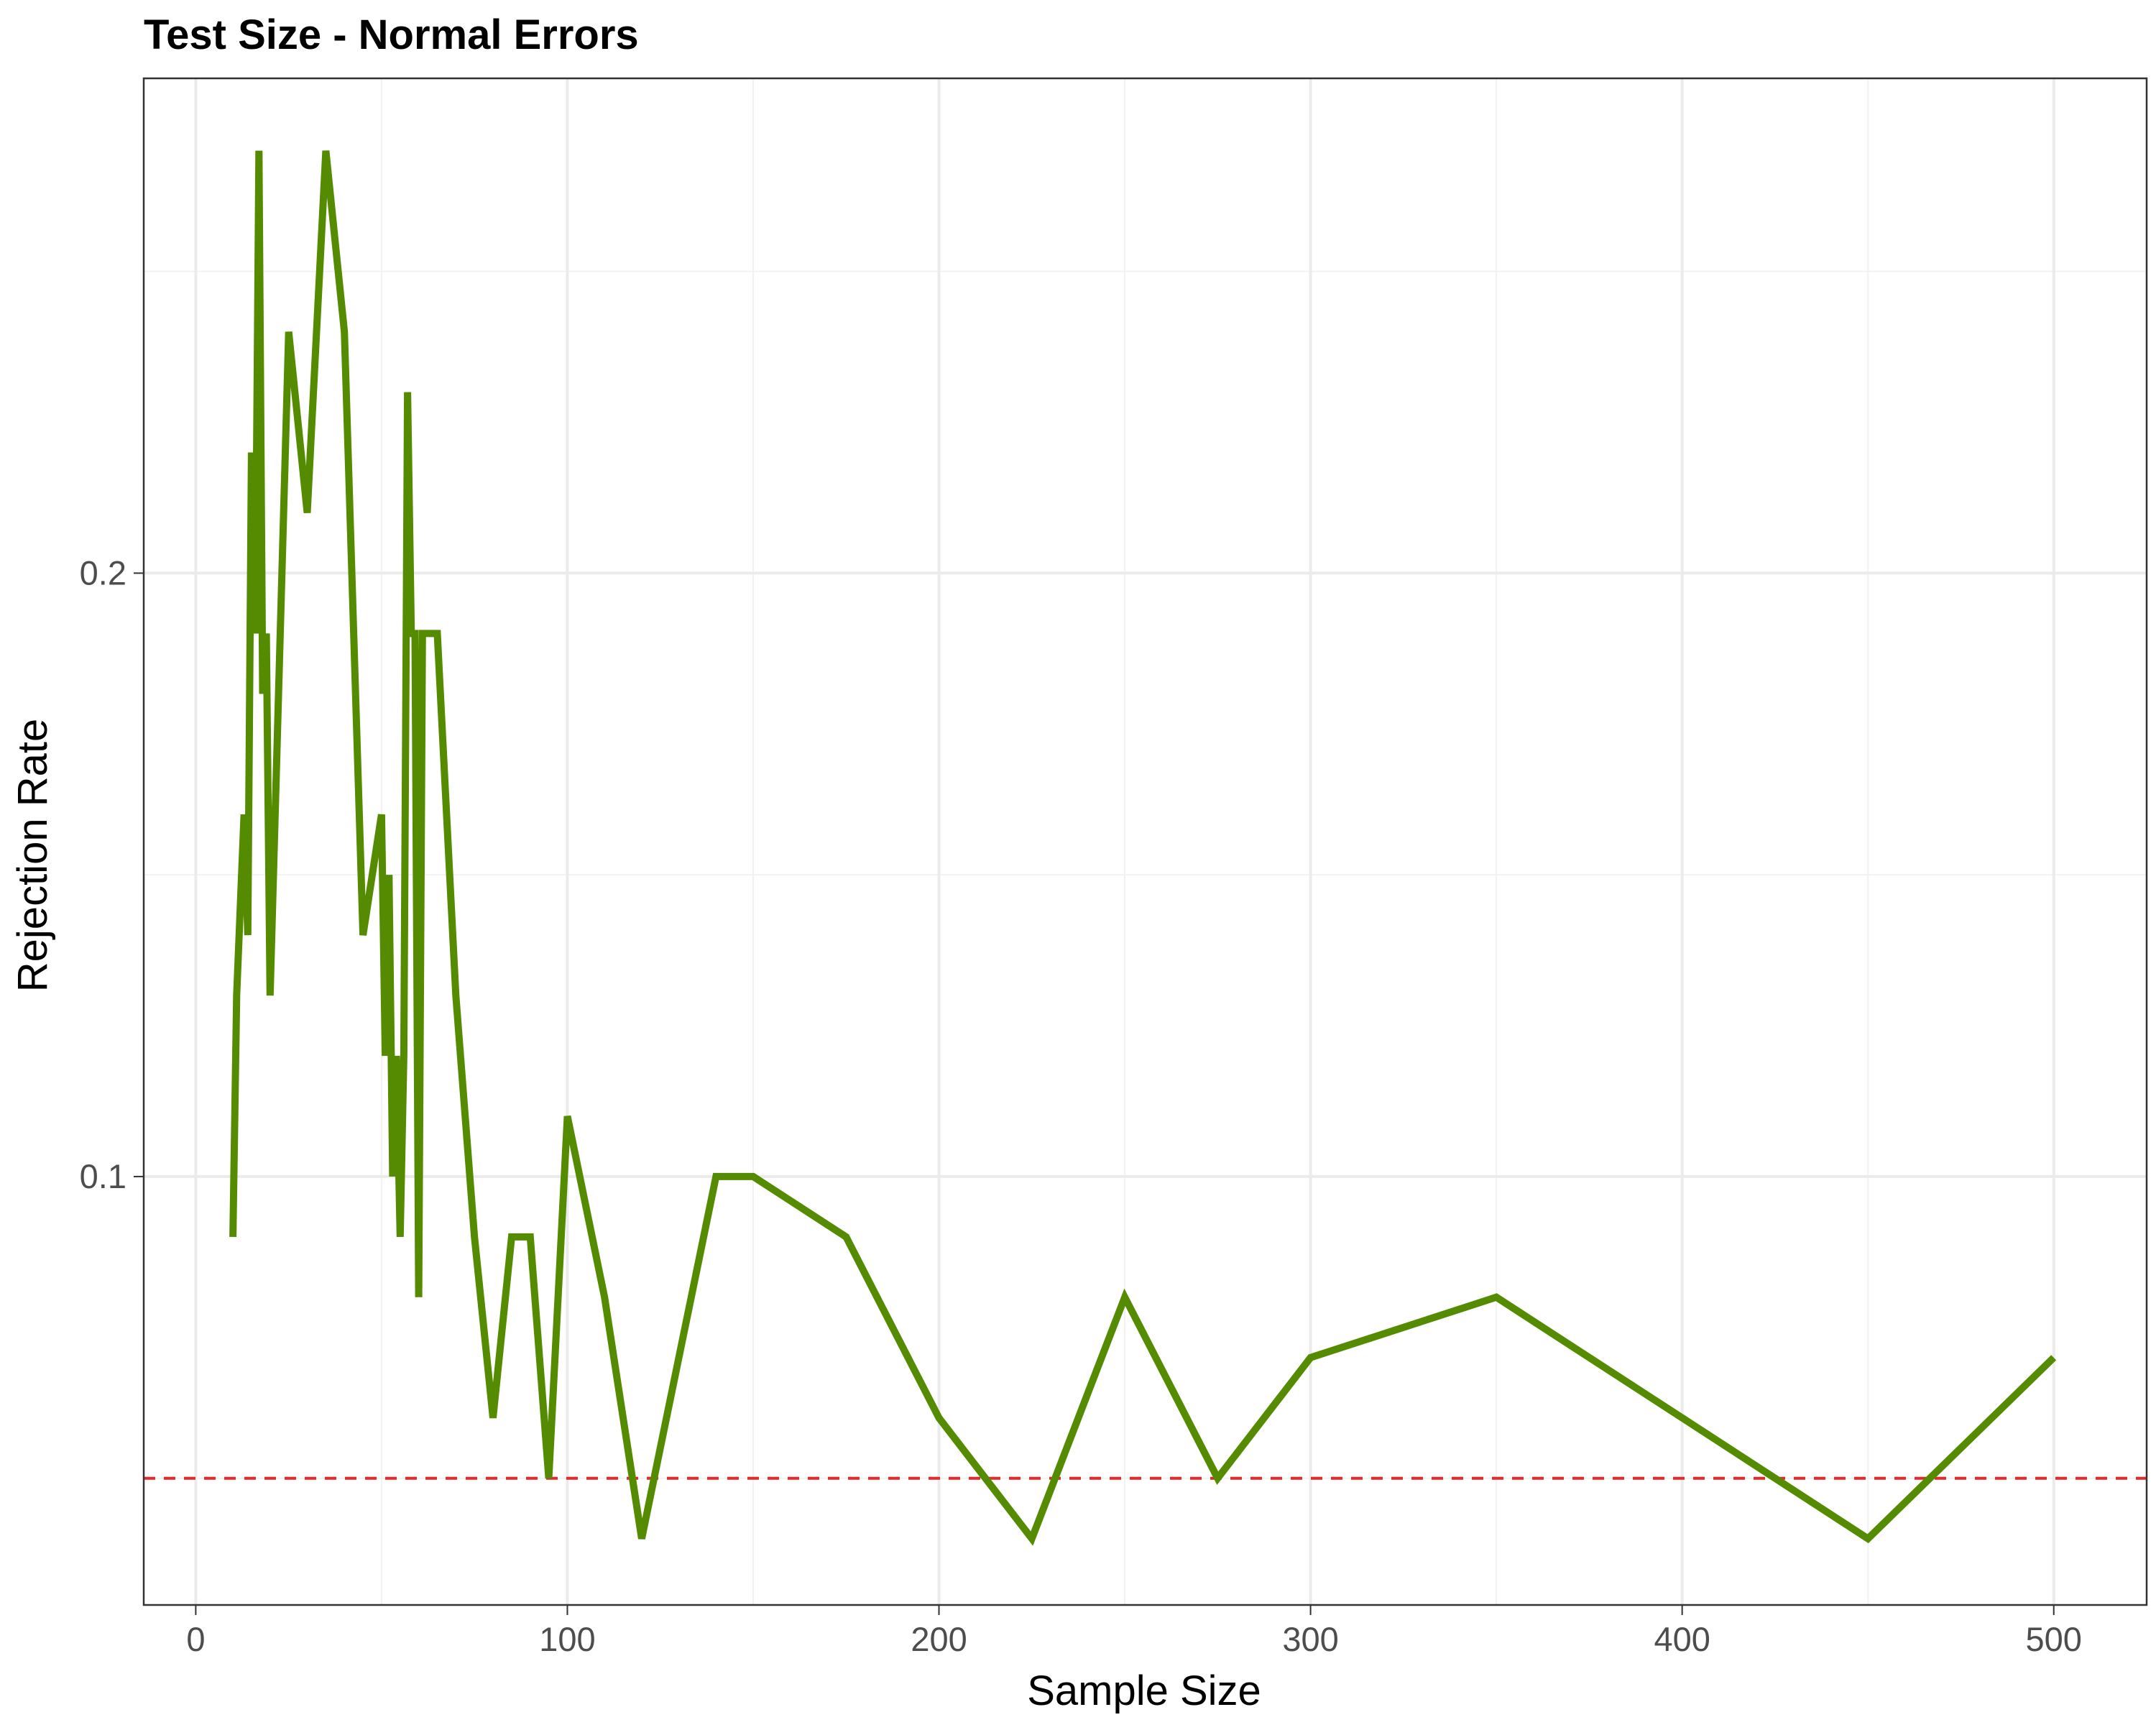 The width and height of the screenshot is (2156, 1725). Describe the element at coordinates (1310, 1639) in the screenshot. I see `x-tick-label: 300` at that location.